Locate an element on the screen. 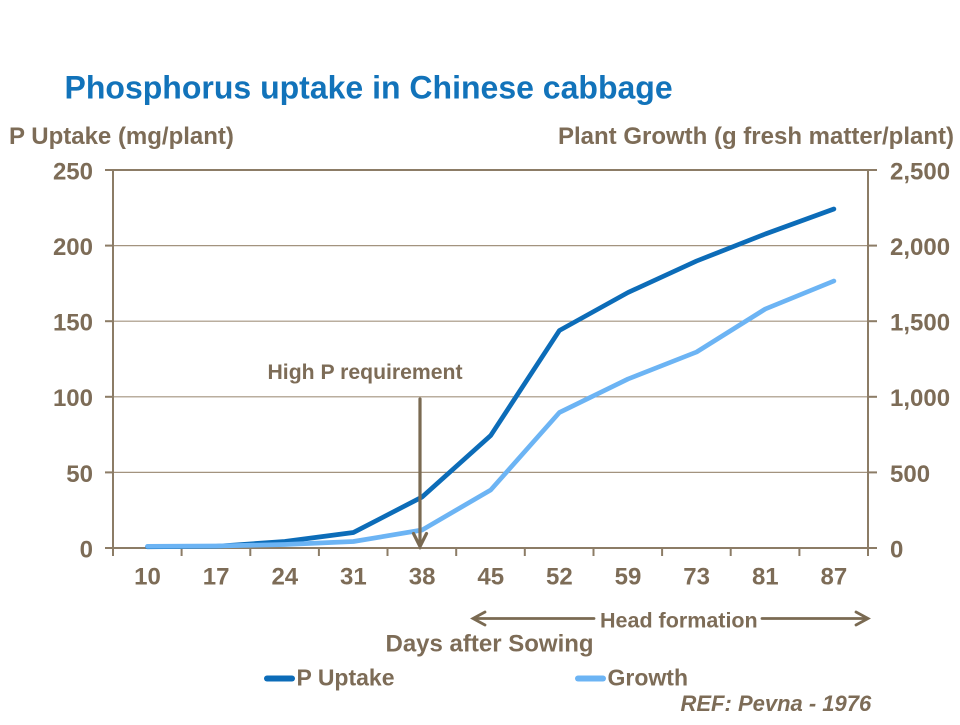  svg-text: 10 is located at coordinates (147, 577).